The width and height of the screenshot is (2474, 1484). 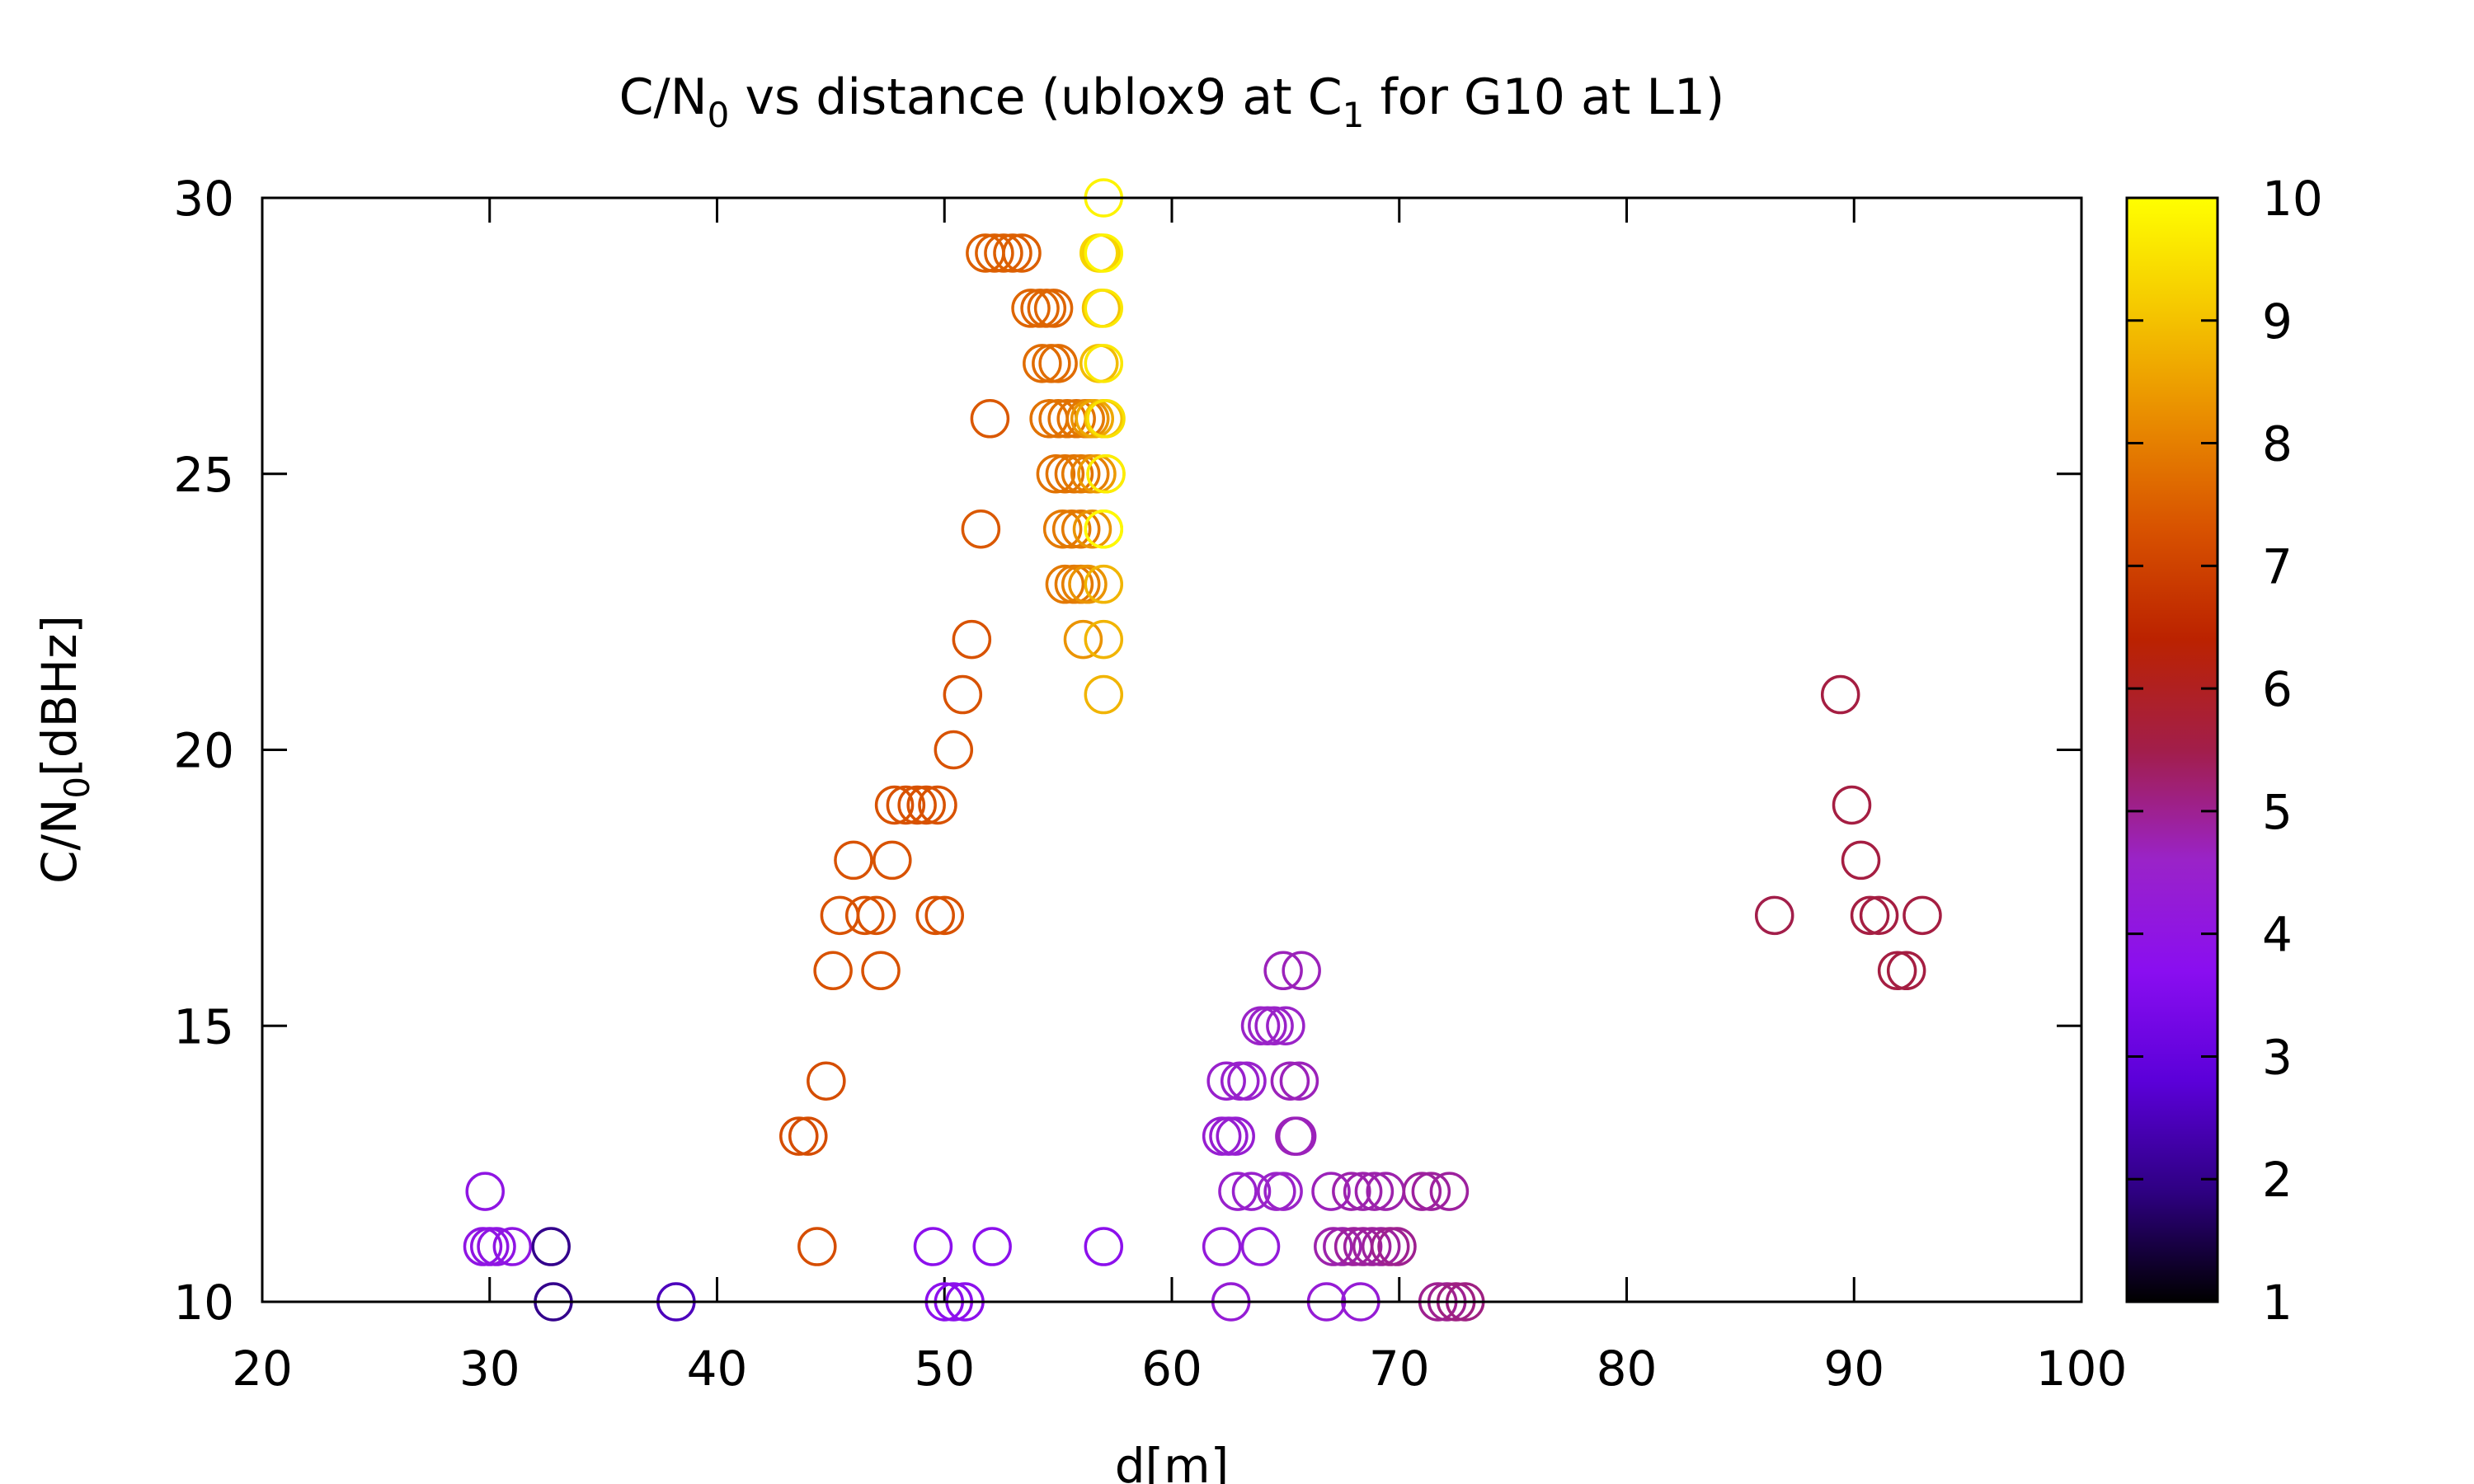 What do you see at coordinates (203, 475) in the screenshot?
I see `y-tick-label: 25` at bounding box center [203, 475].